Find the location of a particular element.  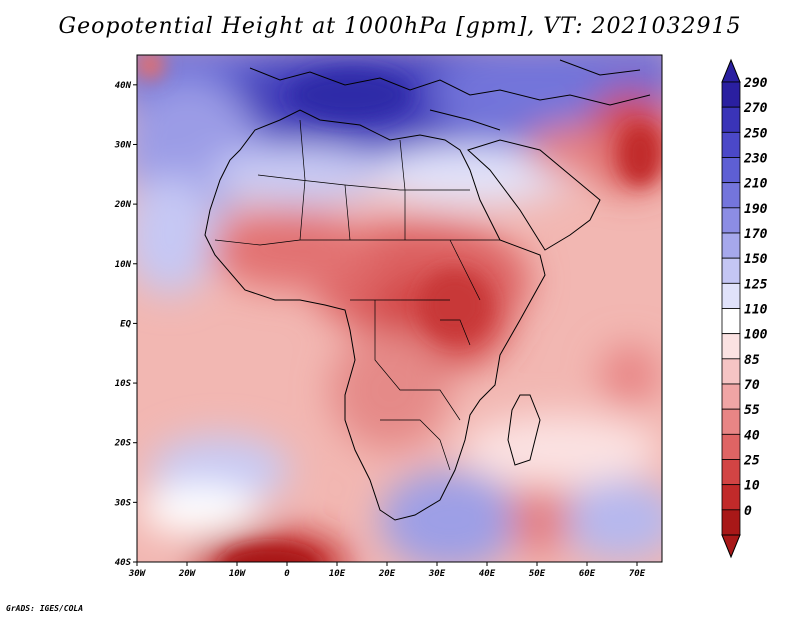

colorbar-label: 210 is located at coordinates (755, 184).